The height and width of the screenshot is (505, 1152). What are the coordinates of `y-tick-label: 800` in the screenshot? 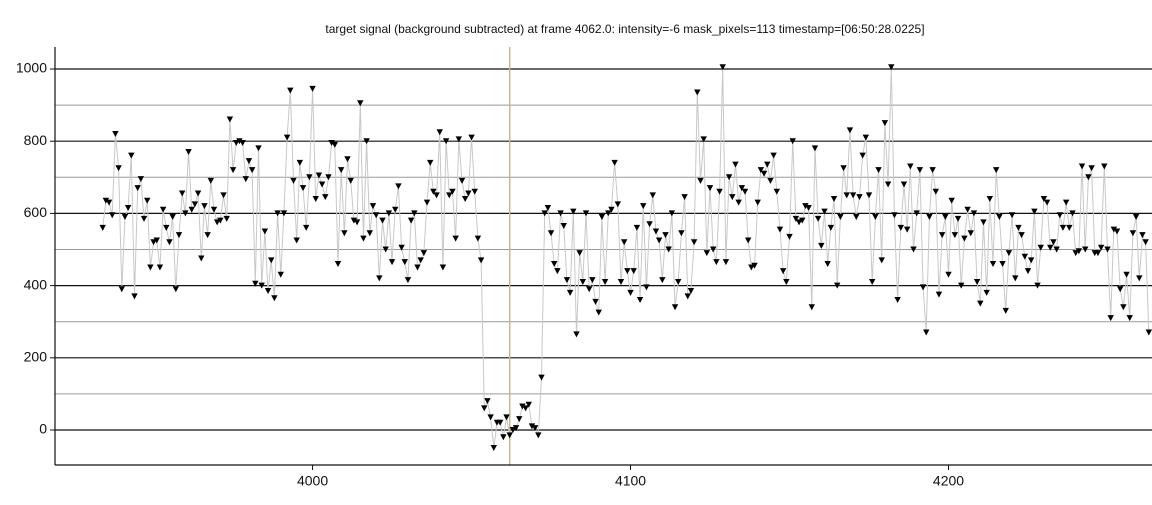 It's located at (36, 140).